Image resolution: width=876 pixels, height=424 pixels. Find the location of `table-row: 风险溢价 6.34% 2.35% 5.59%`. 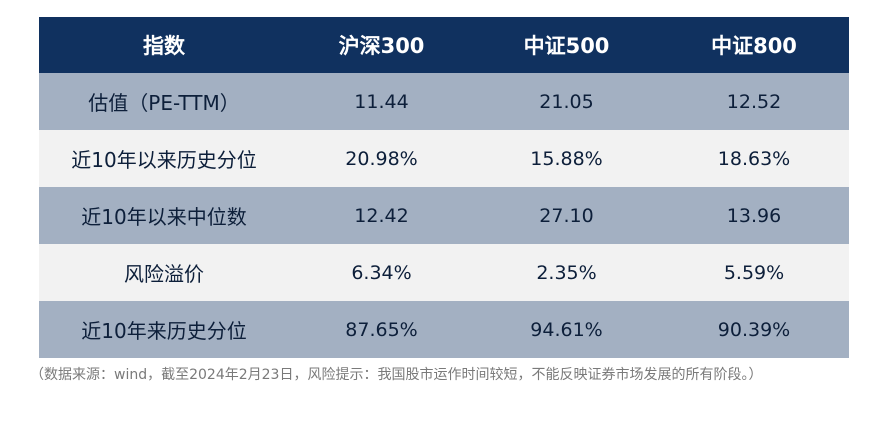

table-row: 风险溢价 6.34% 2.35% 5.59% is located at coordinates (444, 272).